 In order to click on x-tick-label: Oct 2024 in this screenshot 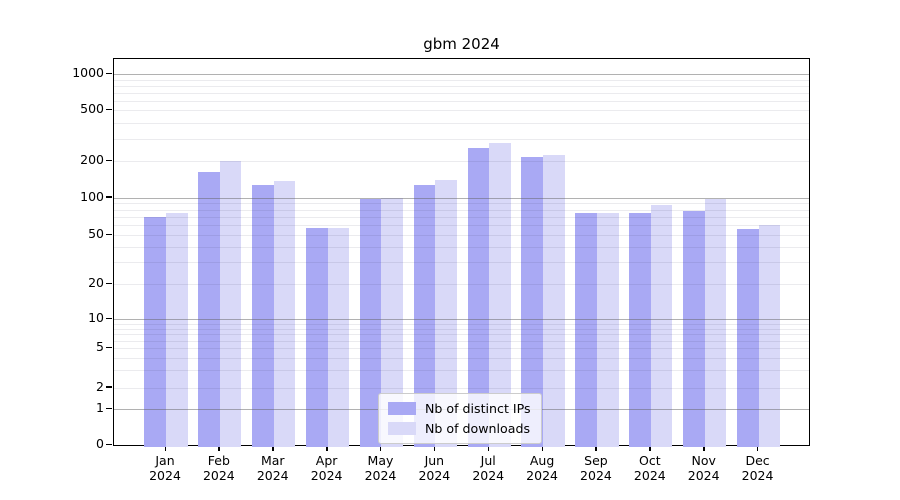, I will do `click(649, 468)`.